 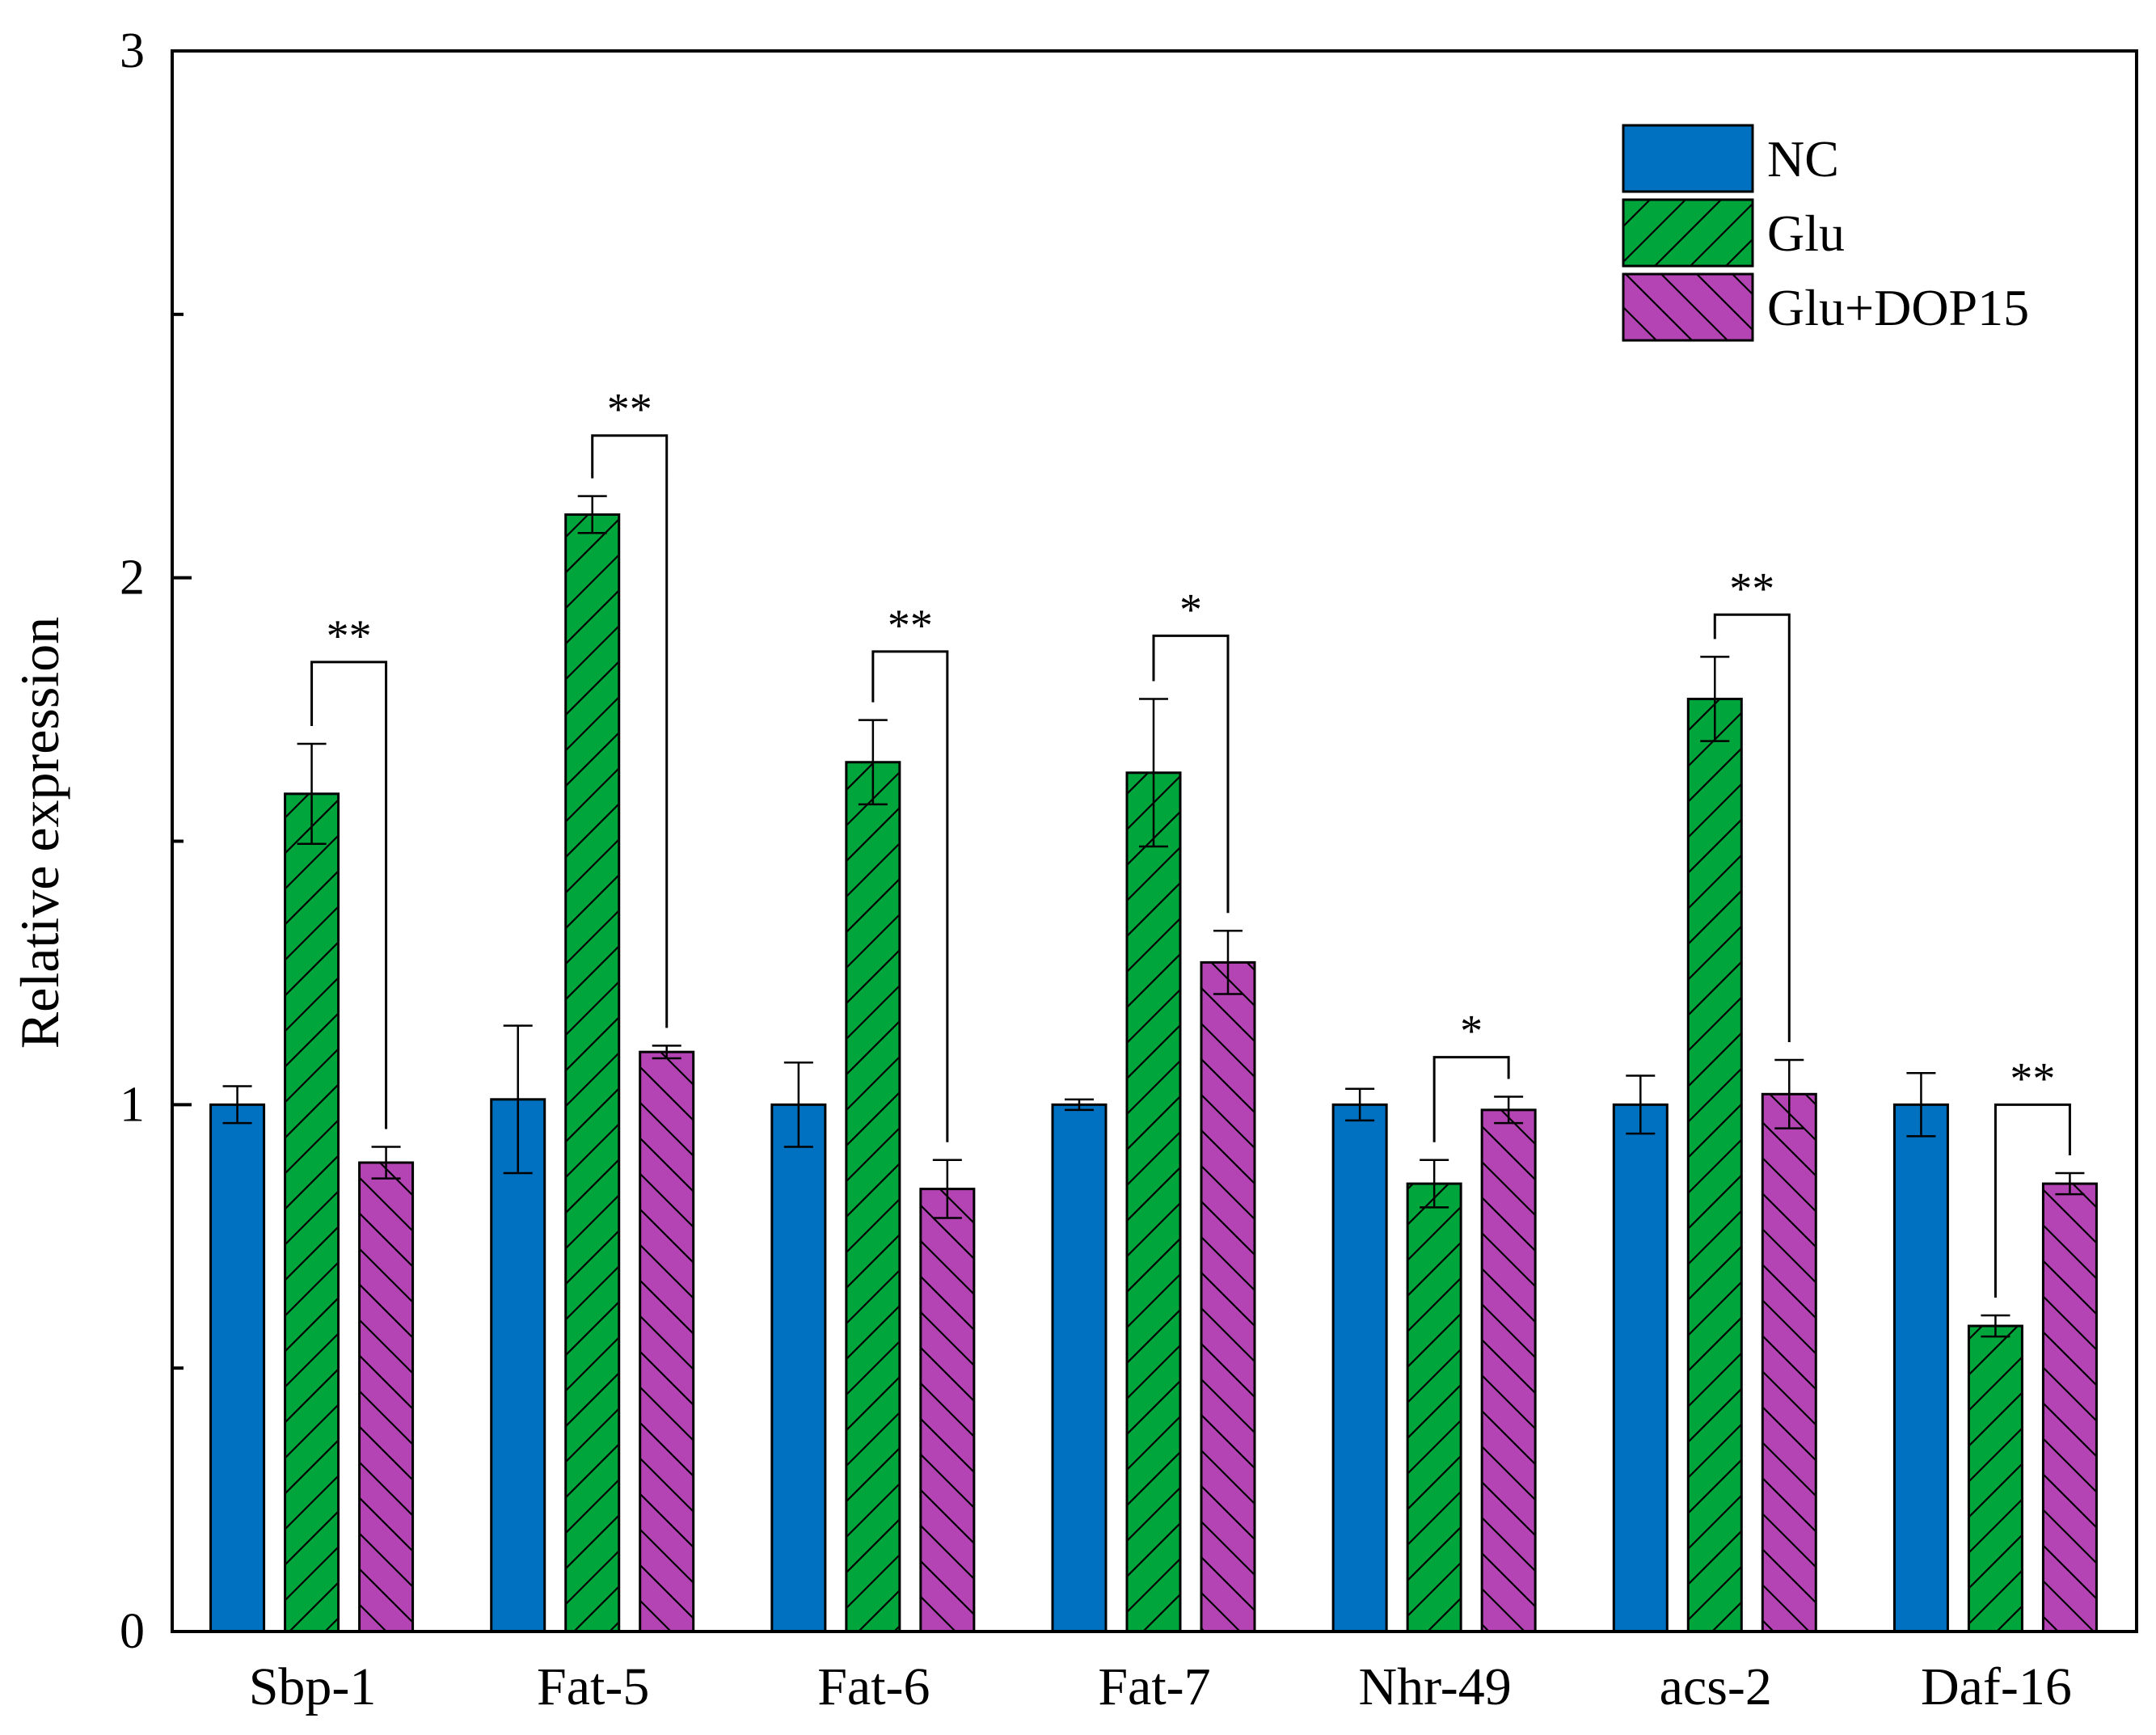 I want to click on bar-sbp-1-nc, so click(x=238, y=1368).